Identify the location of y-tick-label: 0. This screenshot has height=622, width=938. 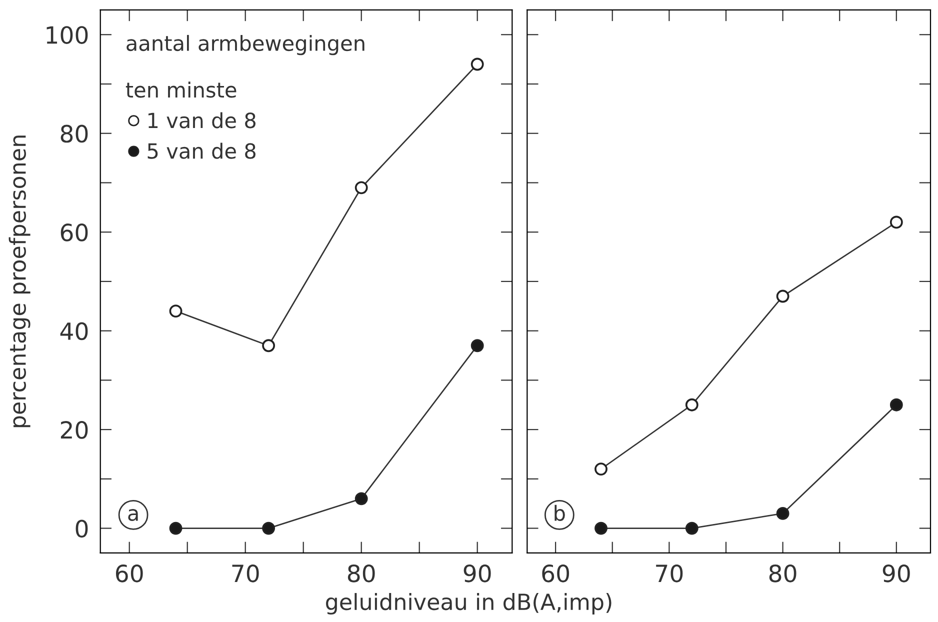
(82, 529).